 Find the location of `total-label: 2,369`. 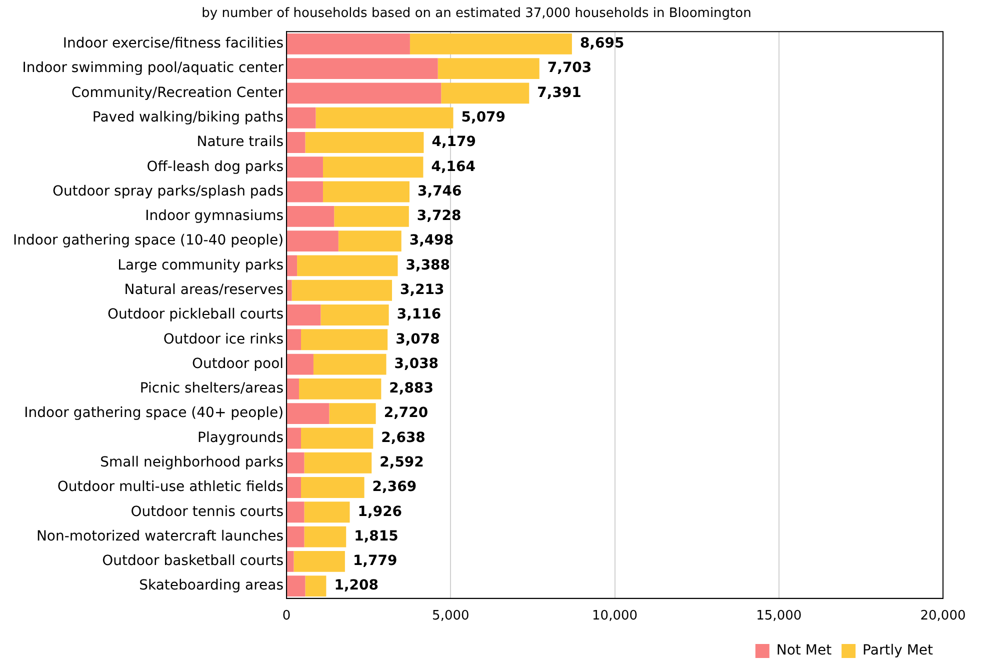

total-label: 2,369 is located at coordinates (394, 487).